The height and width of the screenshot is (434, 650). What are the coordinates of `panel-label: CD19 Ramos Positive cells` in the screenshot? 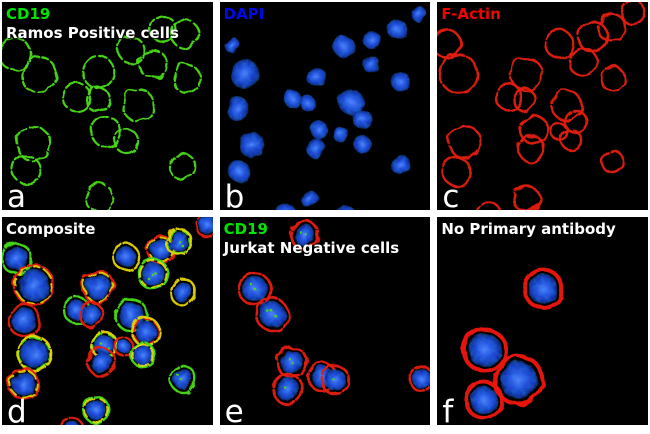 It's located at (92, 24).